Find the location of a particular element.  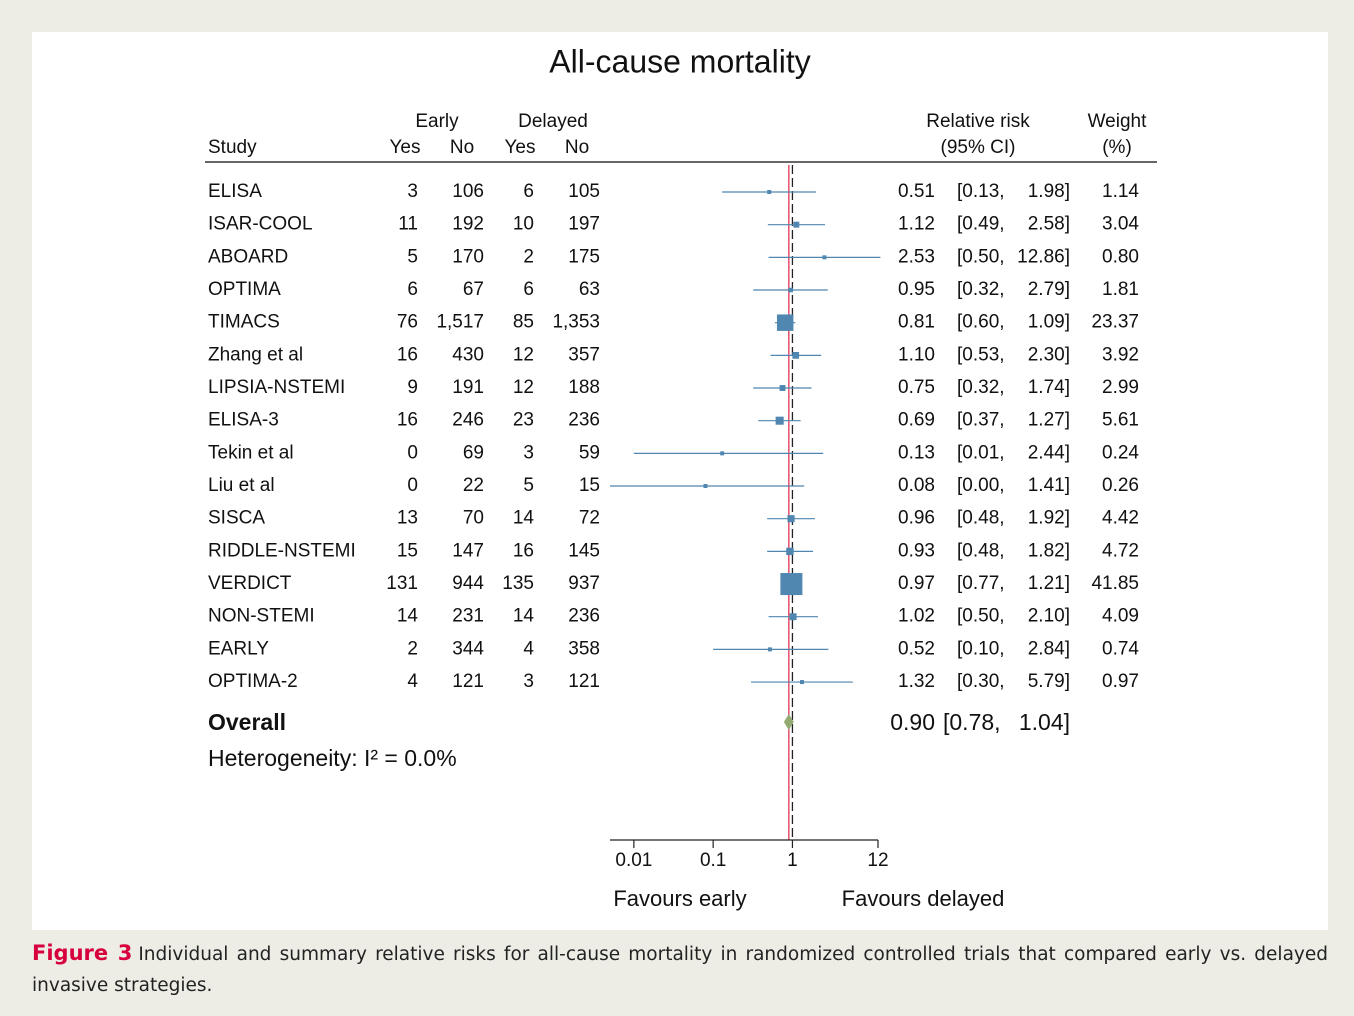

ci-lower: [0.50, is located at coordinates (981, 256).